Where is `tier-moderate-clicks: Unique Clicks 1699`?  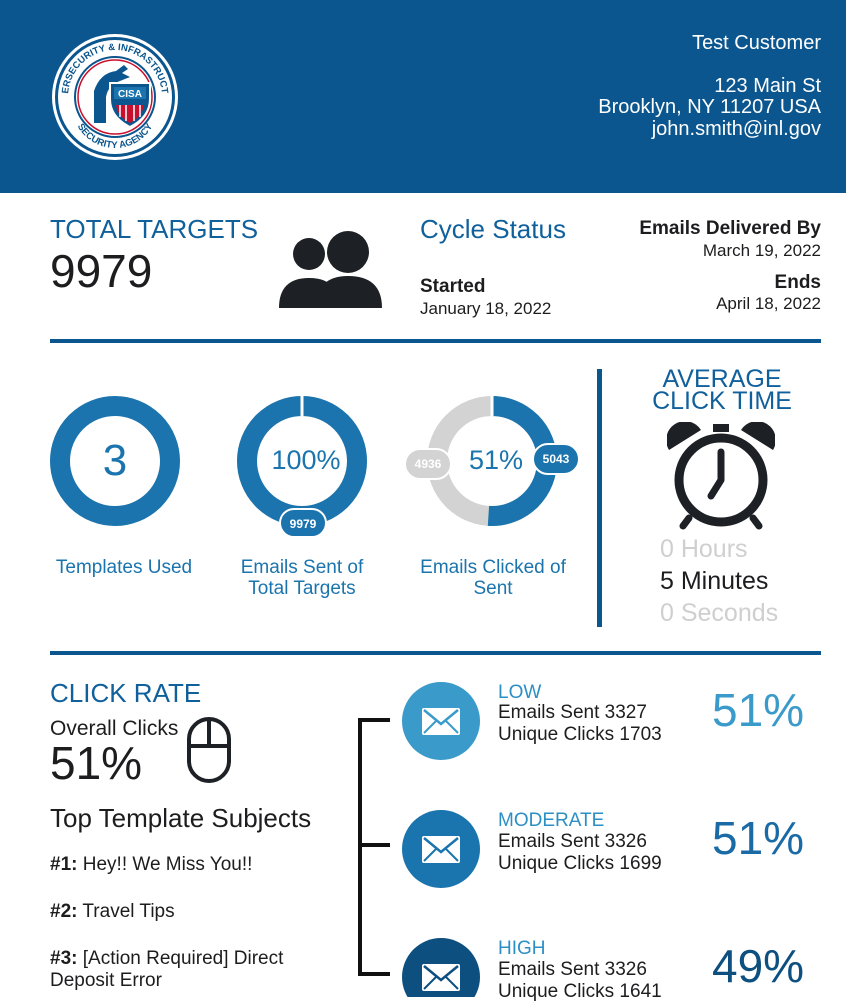 tier-moderate-clicks: Unique Clicks 1699 is located at coordinates (580, 863).